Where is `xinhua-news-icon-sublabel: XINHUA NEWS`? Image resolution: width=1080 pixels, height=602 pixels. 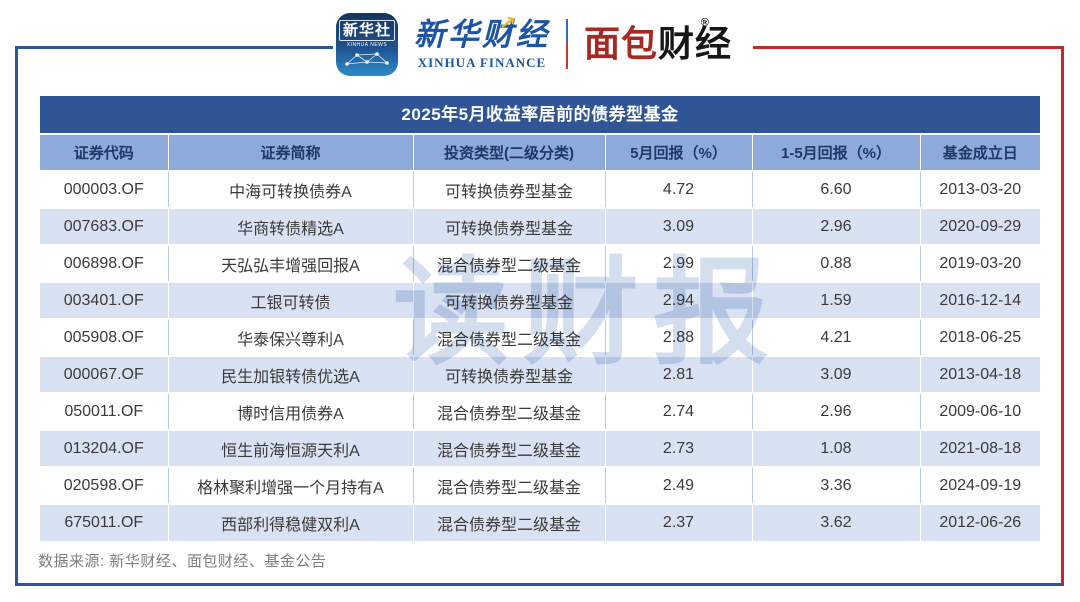 xinhua-news-icon-sublabel: XINHUA NEWS is located at coordinates (367, 44).